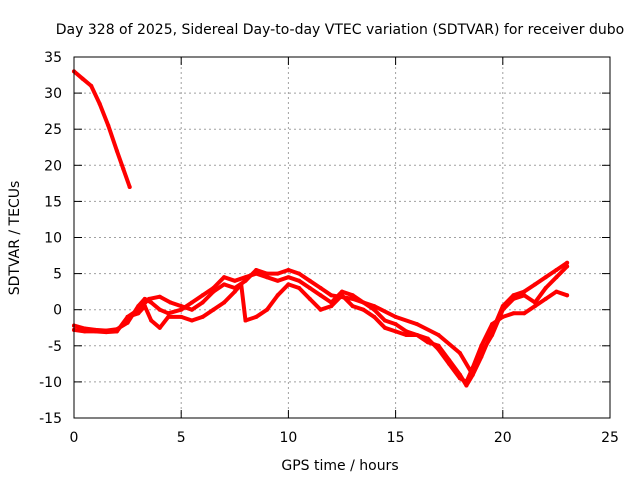 The height and width of the screenshot is (480, 640). I want to click on x-axis-label: GPS time / hours, so click(339, 466).